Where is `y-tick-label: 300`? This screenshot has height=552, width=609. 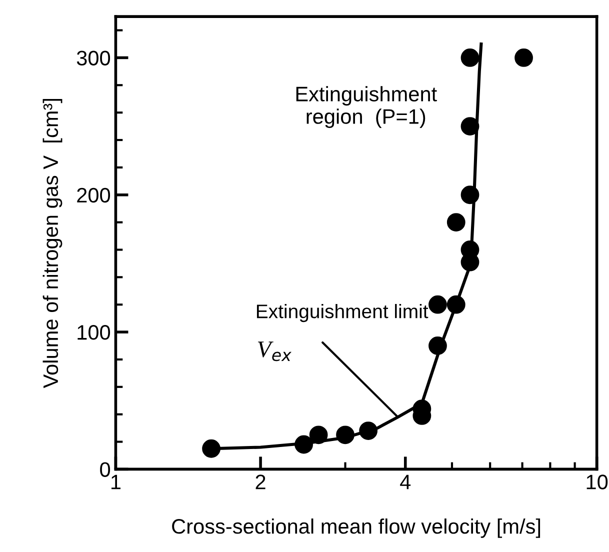 y-tick-label: 300 is located at coordinates (93, 58).